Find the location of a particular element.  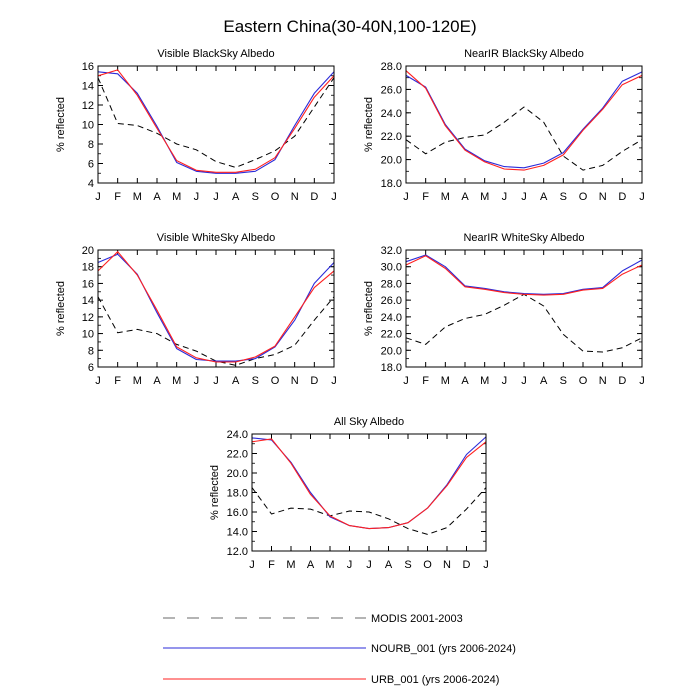

y-tick-label: 10 is located at coordinates (88, 126).